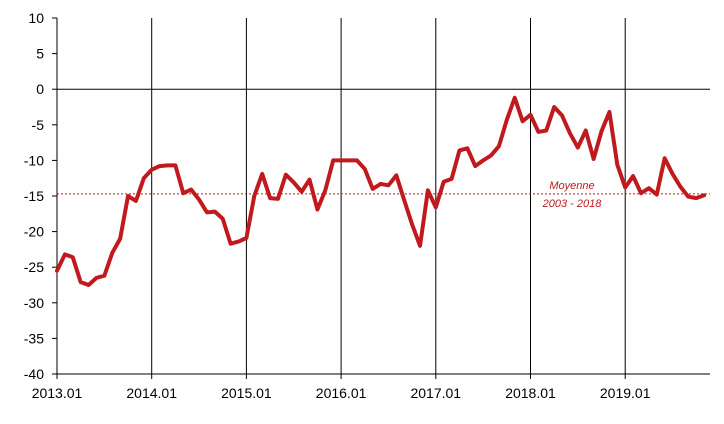 Image resolution: width=724 pixels, height=424 pixels. Describe the element at coordinates (40, 54) in the screenshot. I see `y-tick-label: 5` at that location.